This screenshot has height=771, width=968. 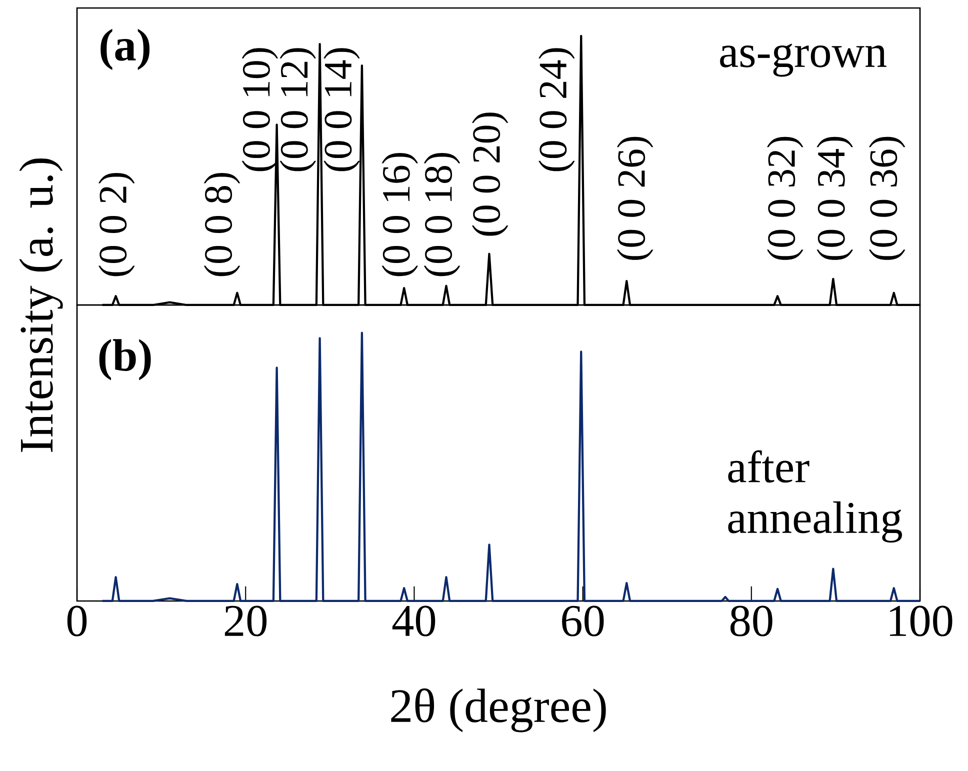 What do you see at coordinates (490, 174) in the screenshot?
I see `annotation: (0 0 20)` at bounding box center [490, 174].